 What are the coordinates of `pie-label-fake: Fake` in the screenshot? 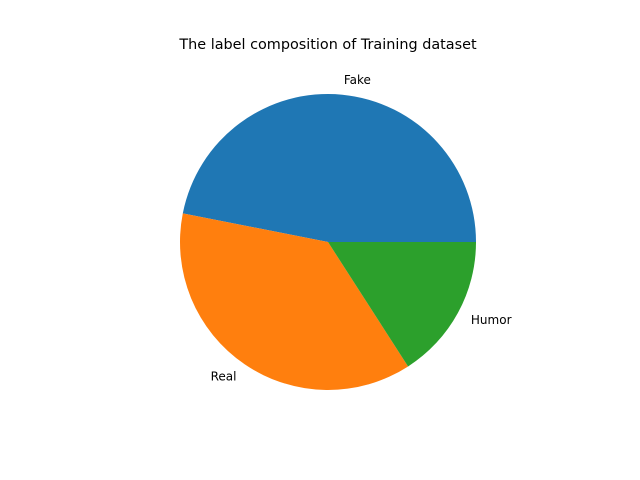 It's located at (357, 80).